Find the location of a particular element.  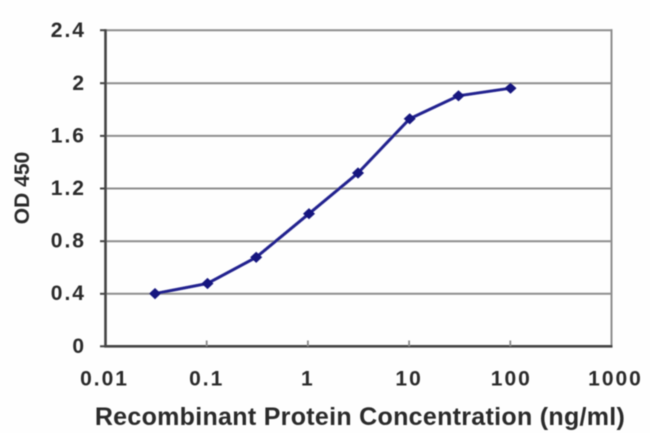

svg-text: 10 is located at coordinates (408, 379).